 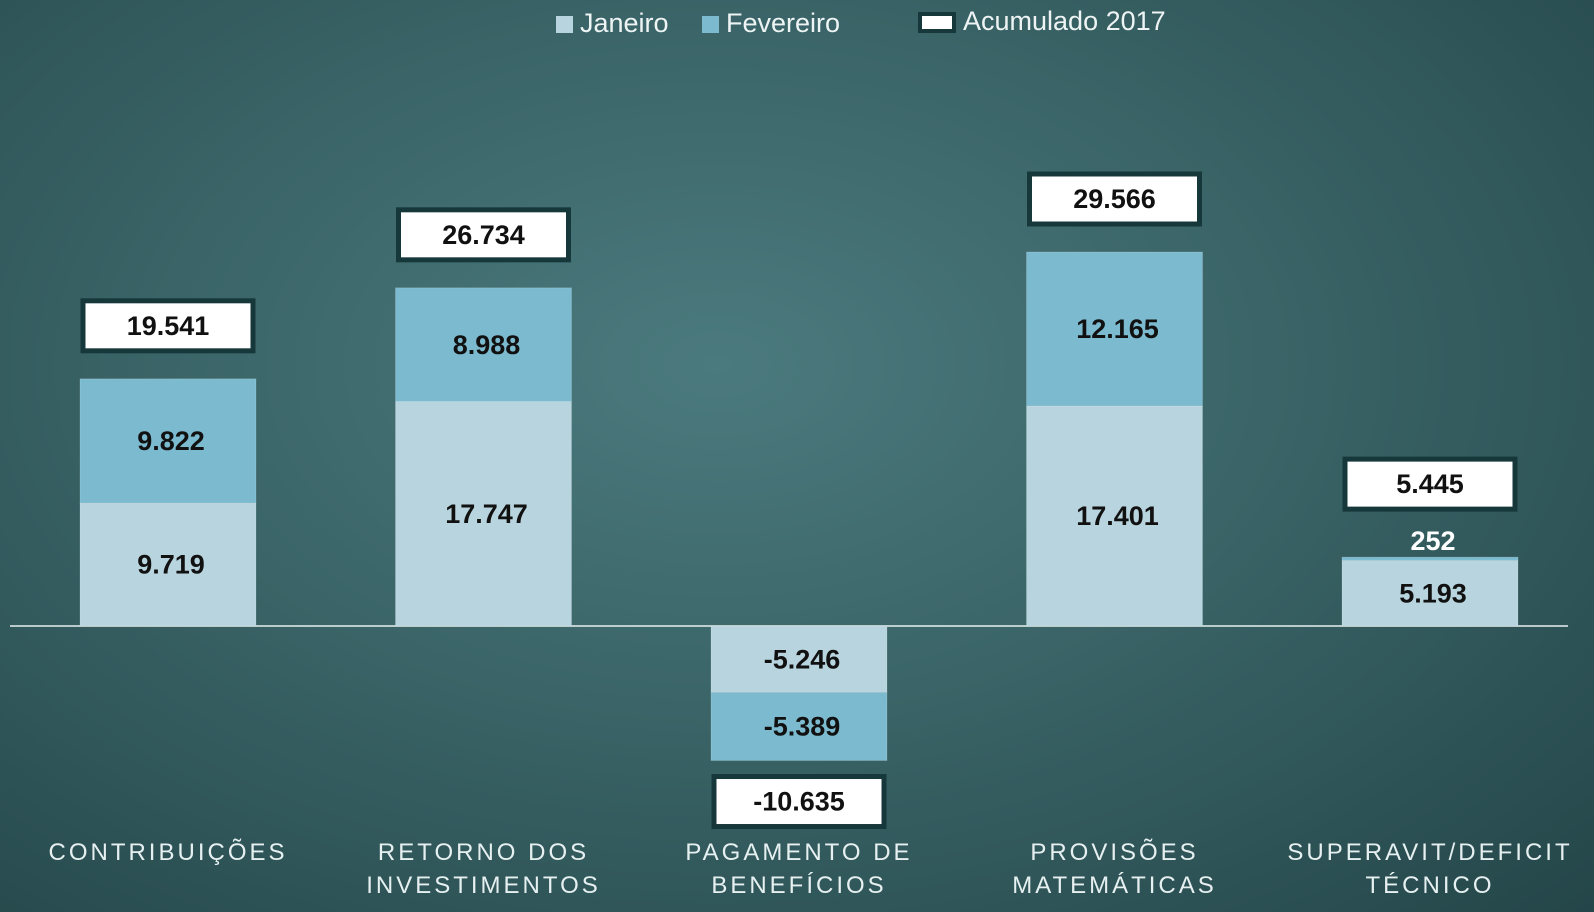 I want to click on x-tick-label: PAGAMENTO DE BENEFÍCIOS, so click(x=799, y=869).